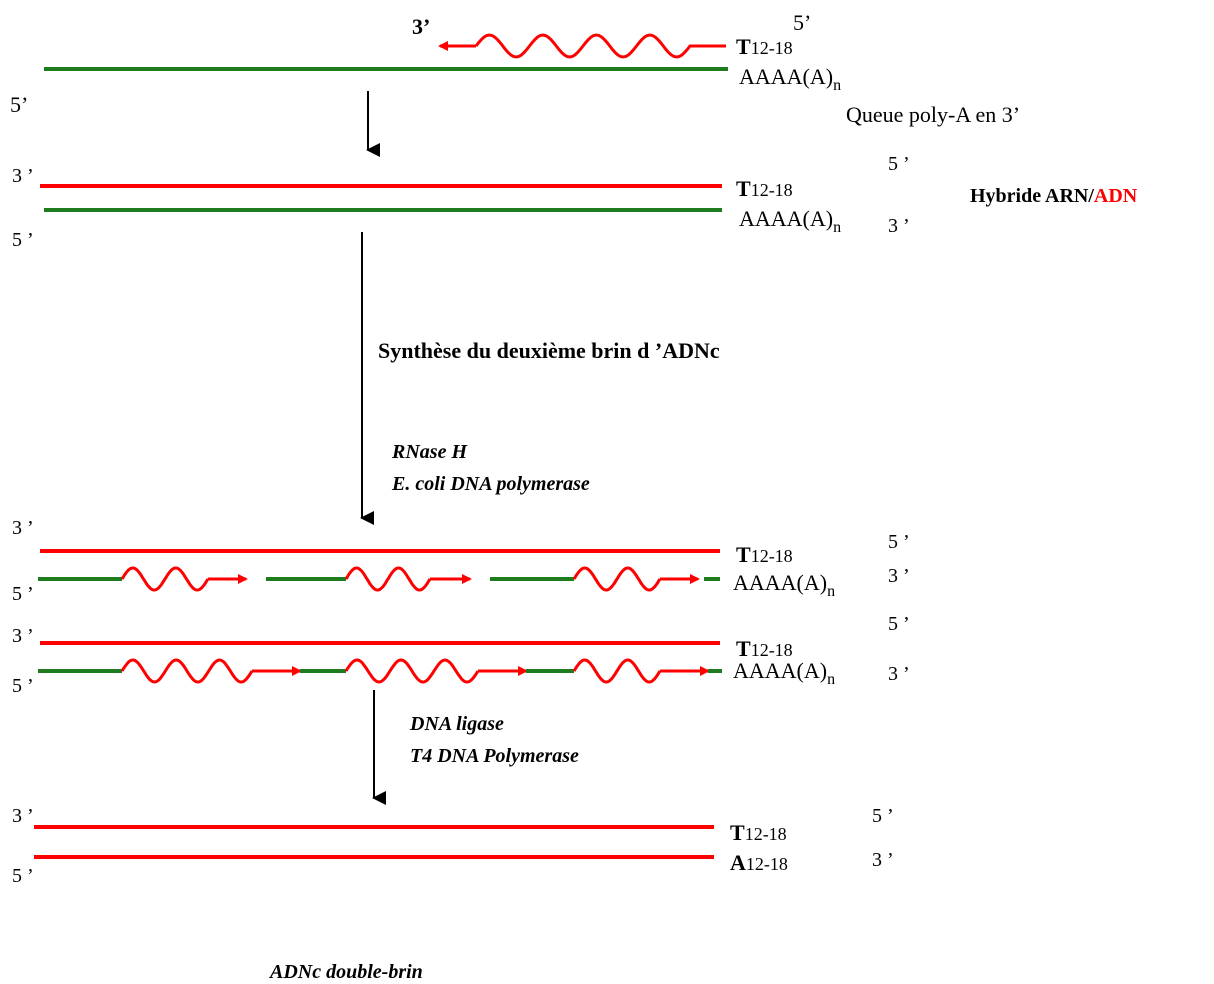  Describe the element at coordinates (899, 674) in the screenshot. I see `filled-3prime-right-label: 3 ’` at that location.